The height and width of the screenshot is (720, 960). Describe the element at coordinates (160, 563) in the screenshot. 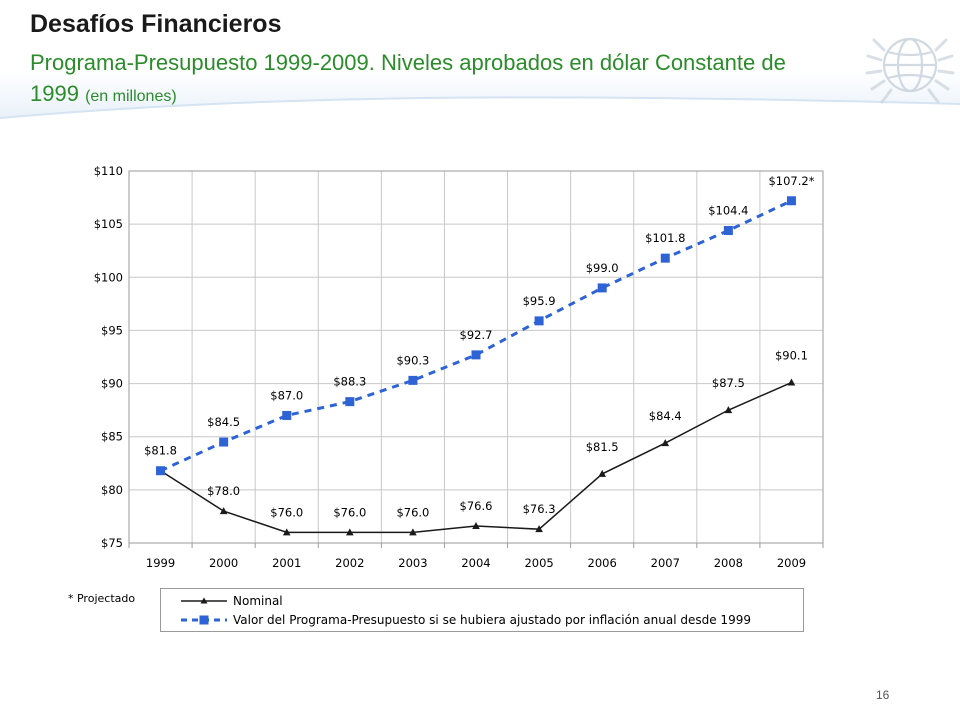

I see `x-tick-label: 1999` at that location.